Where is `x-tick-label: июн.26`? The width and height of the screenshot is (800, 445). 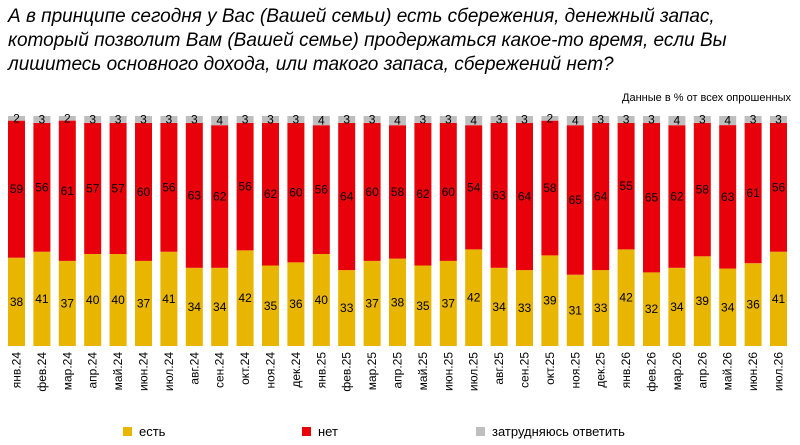 x-tick-label: июн.26 is located at coordinates (753, 371).